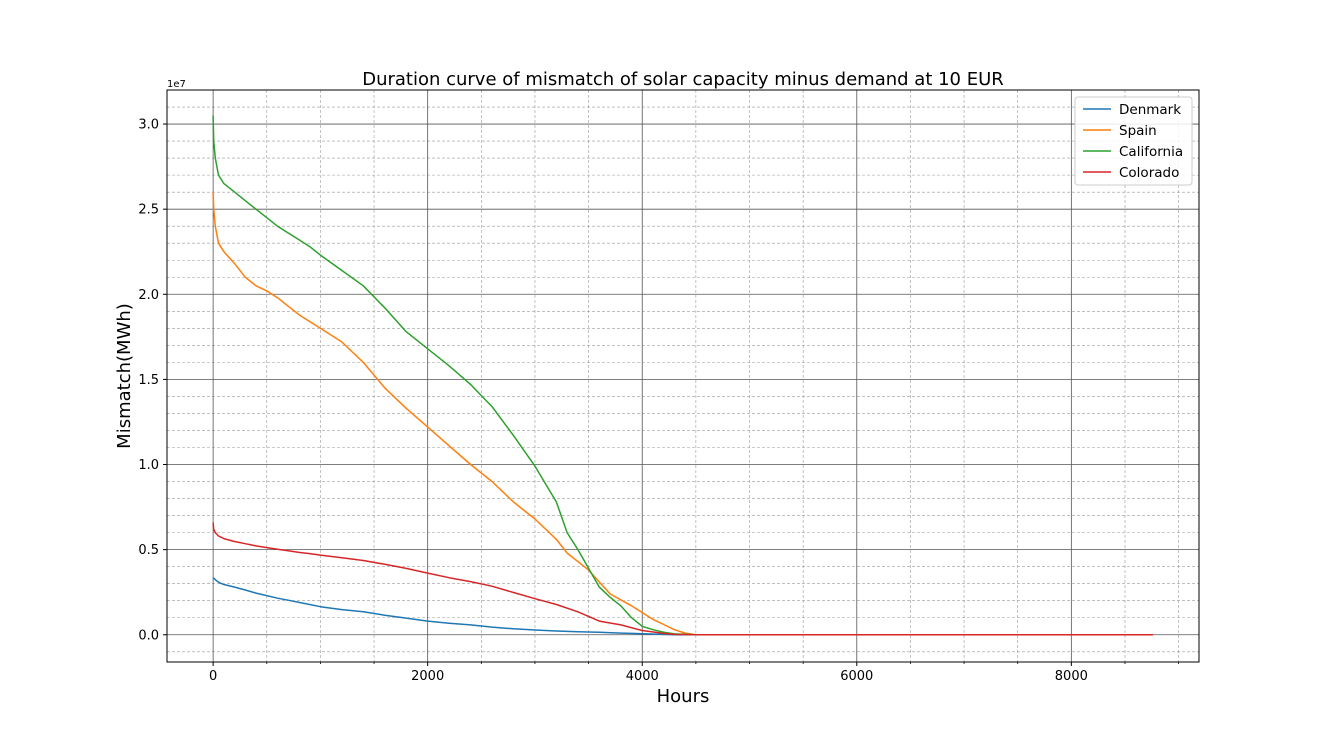  What do you see at coordinates (682, 606) in the screenshot?
I see `series-line-denmark` at bounding box center [682, 606].